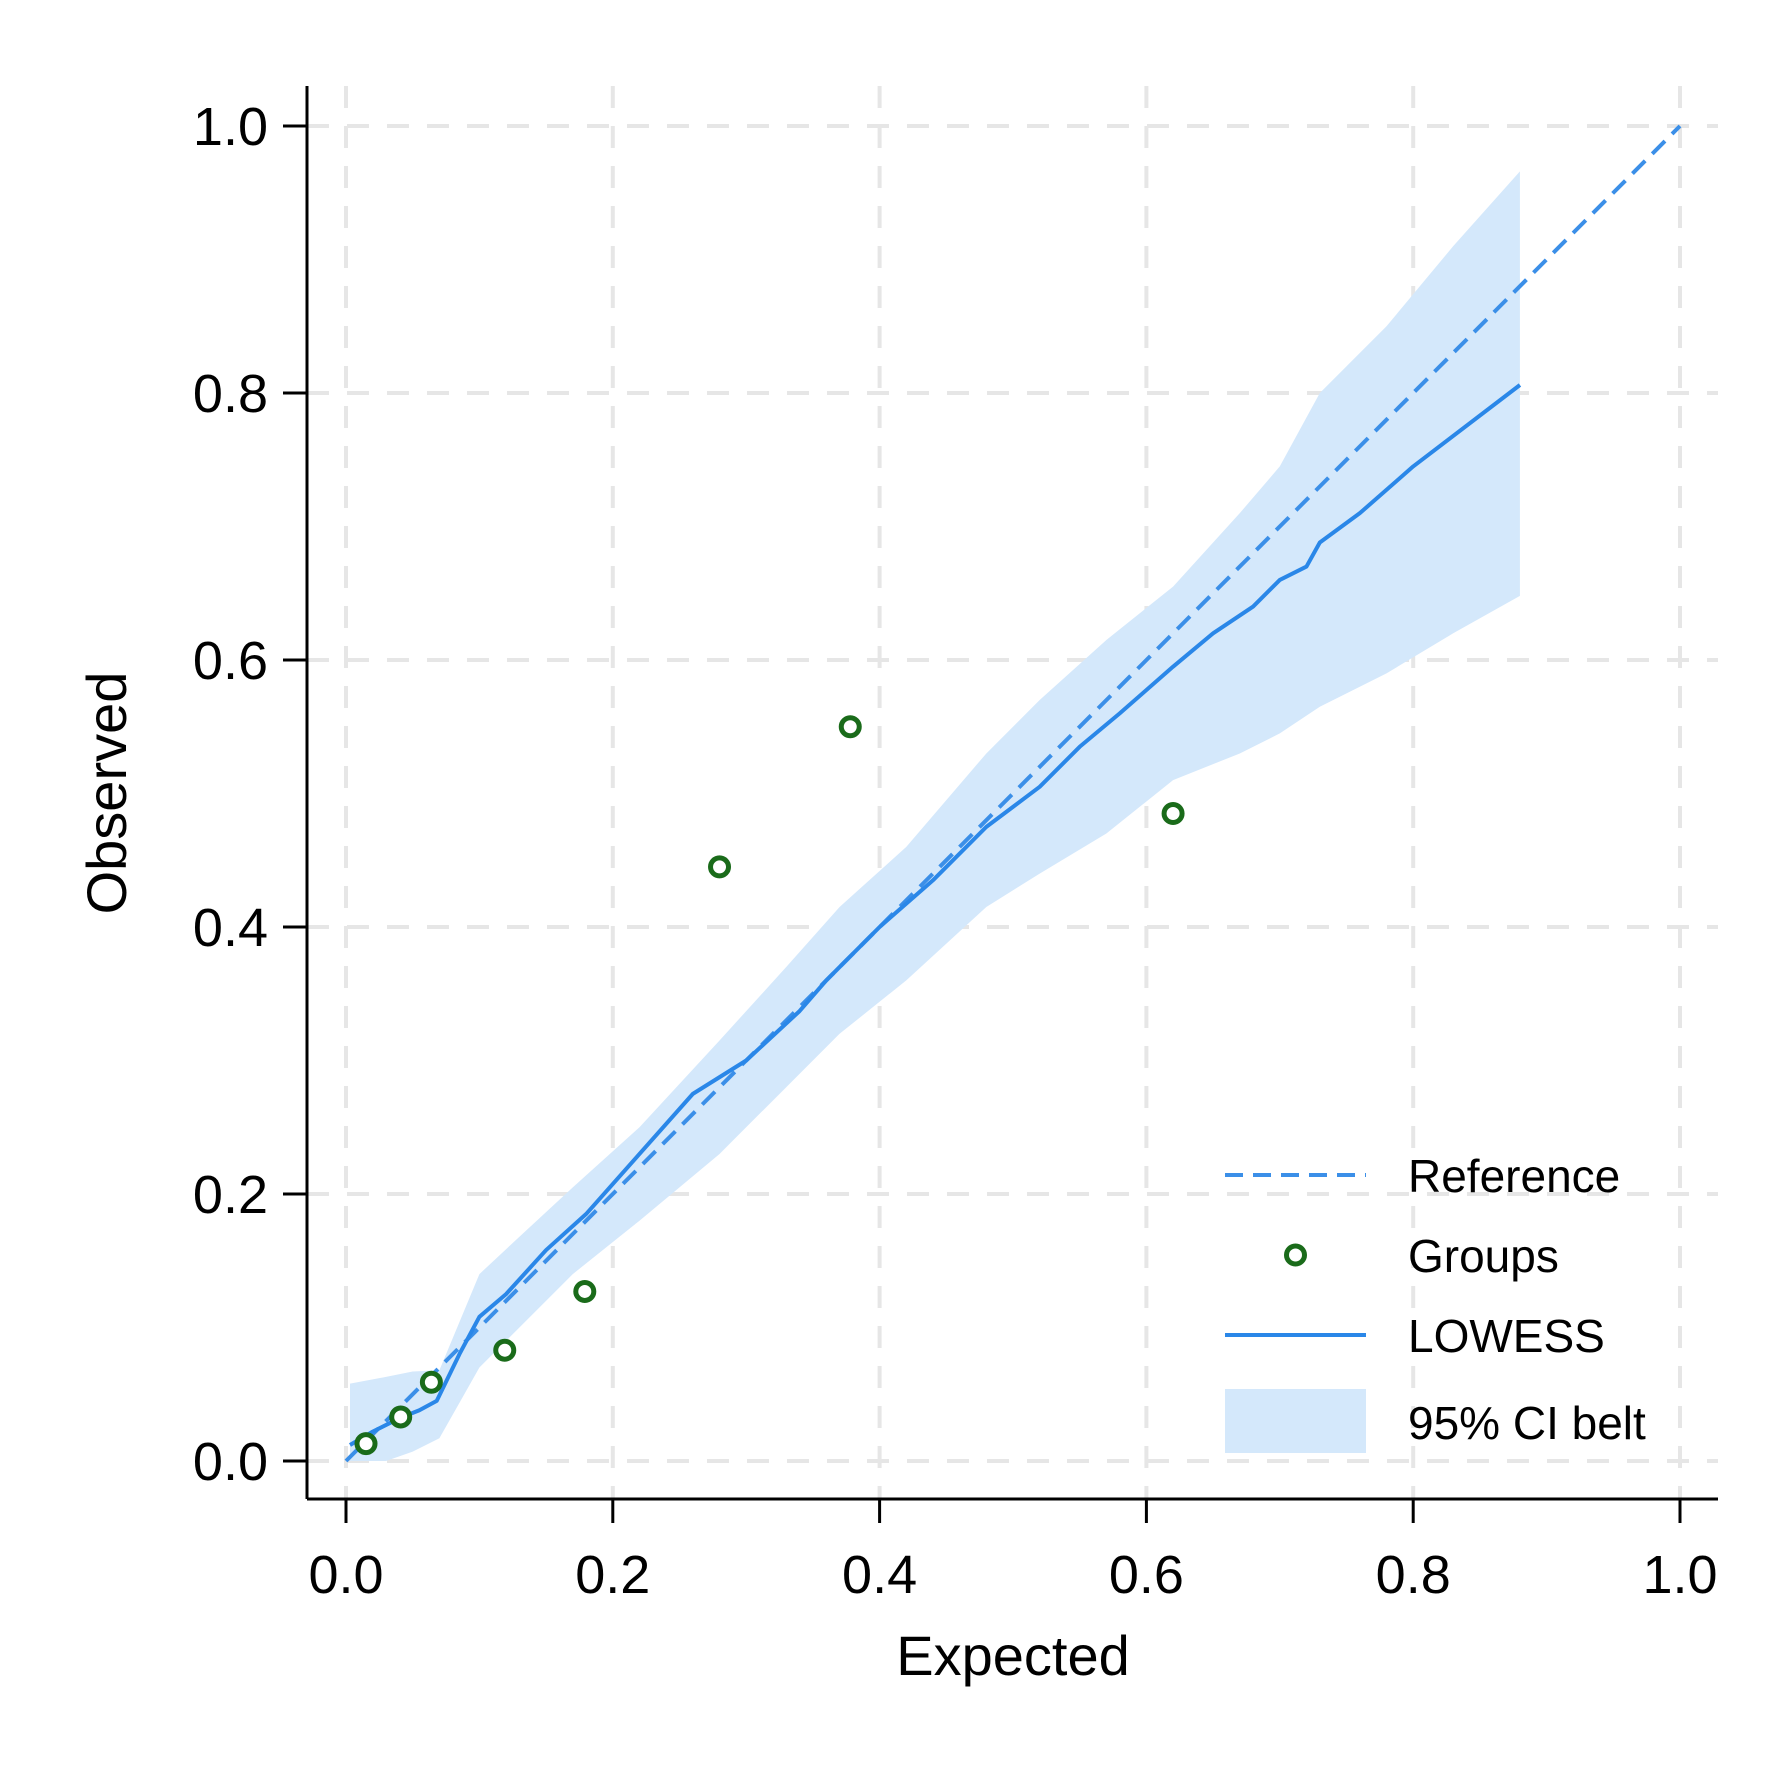 This screenshot has width=1772, height=1777. What do you see at coordinates (1483, 1256) in the screenshot?
I see `legend-label: Groups` at bounding box center [1483, 1256].